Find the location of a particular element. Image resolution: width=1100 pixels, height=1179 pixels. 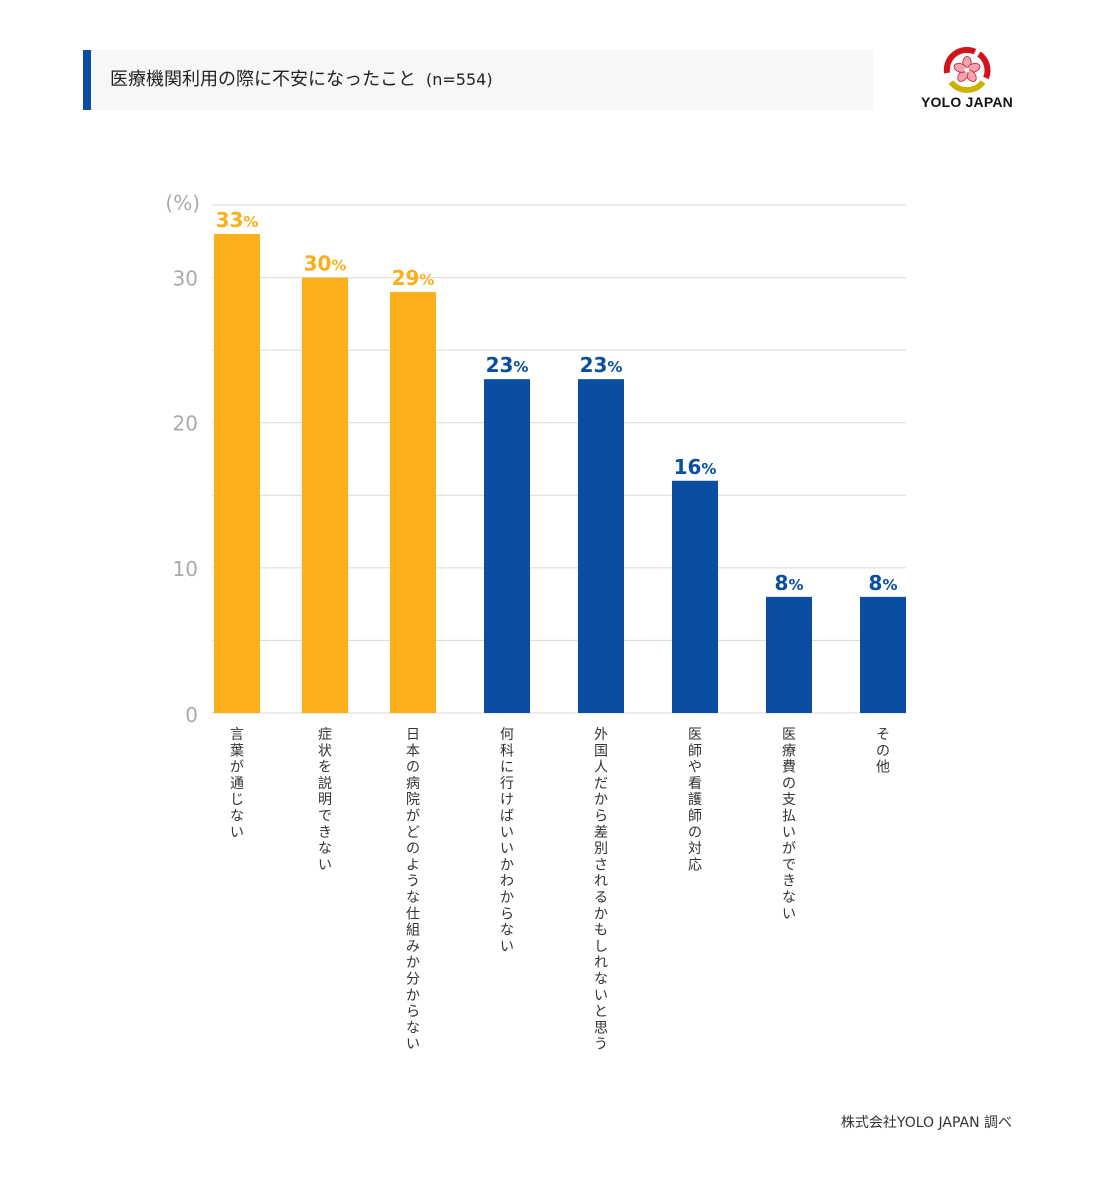

chart-title: 医療機関利用の際に不安になったこと (n=554) is located at coordinates (301, 80).